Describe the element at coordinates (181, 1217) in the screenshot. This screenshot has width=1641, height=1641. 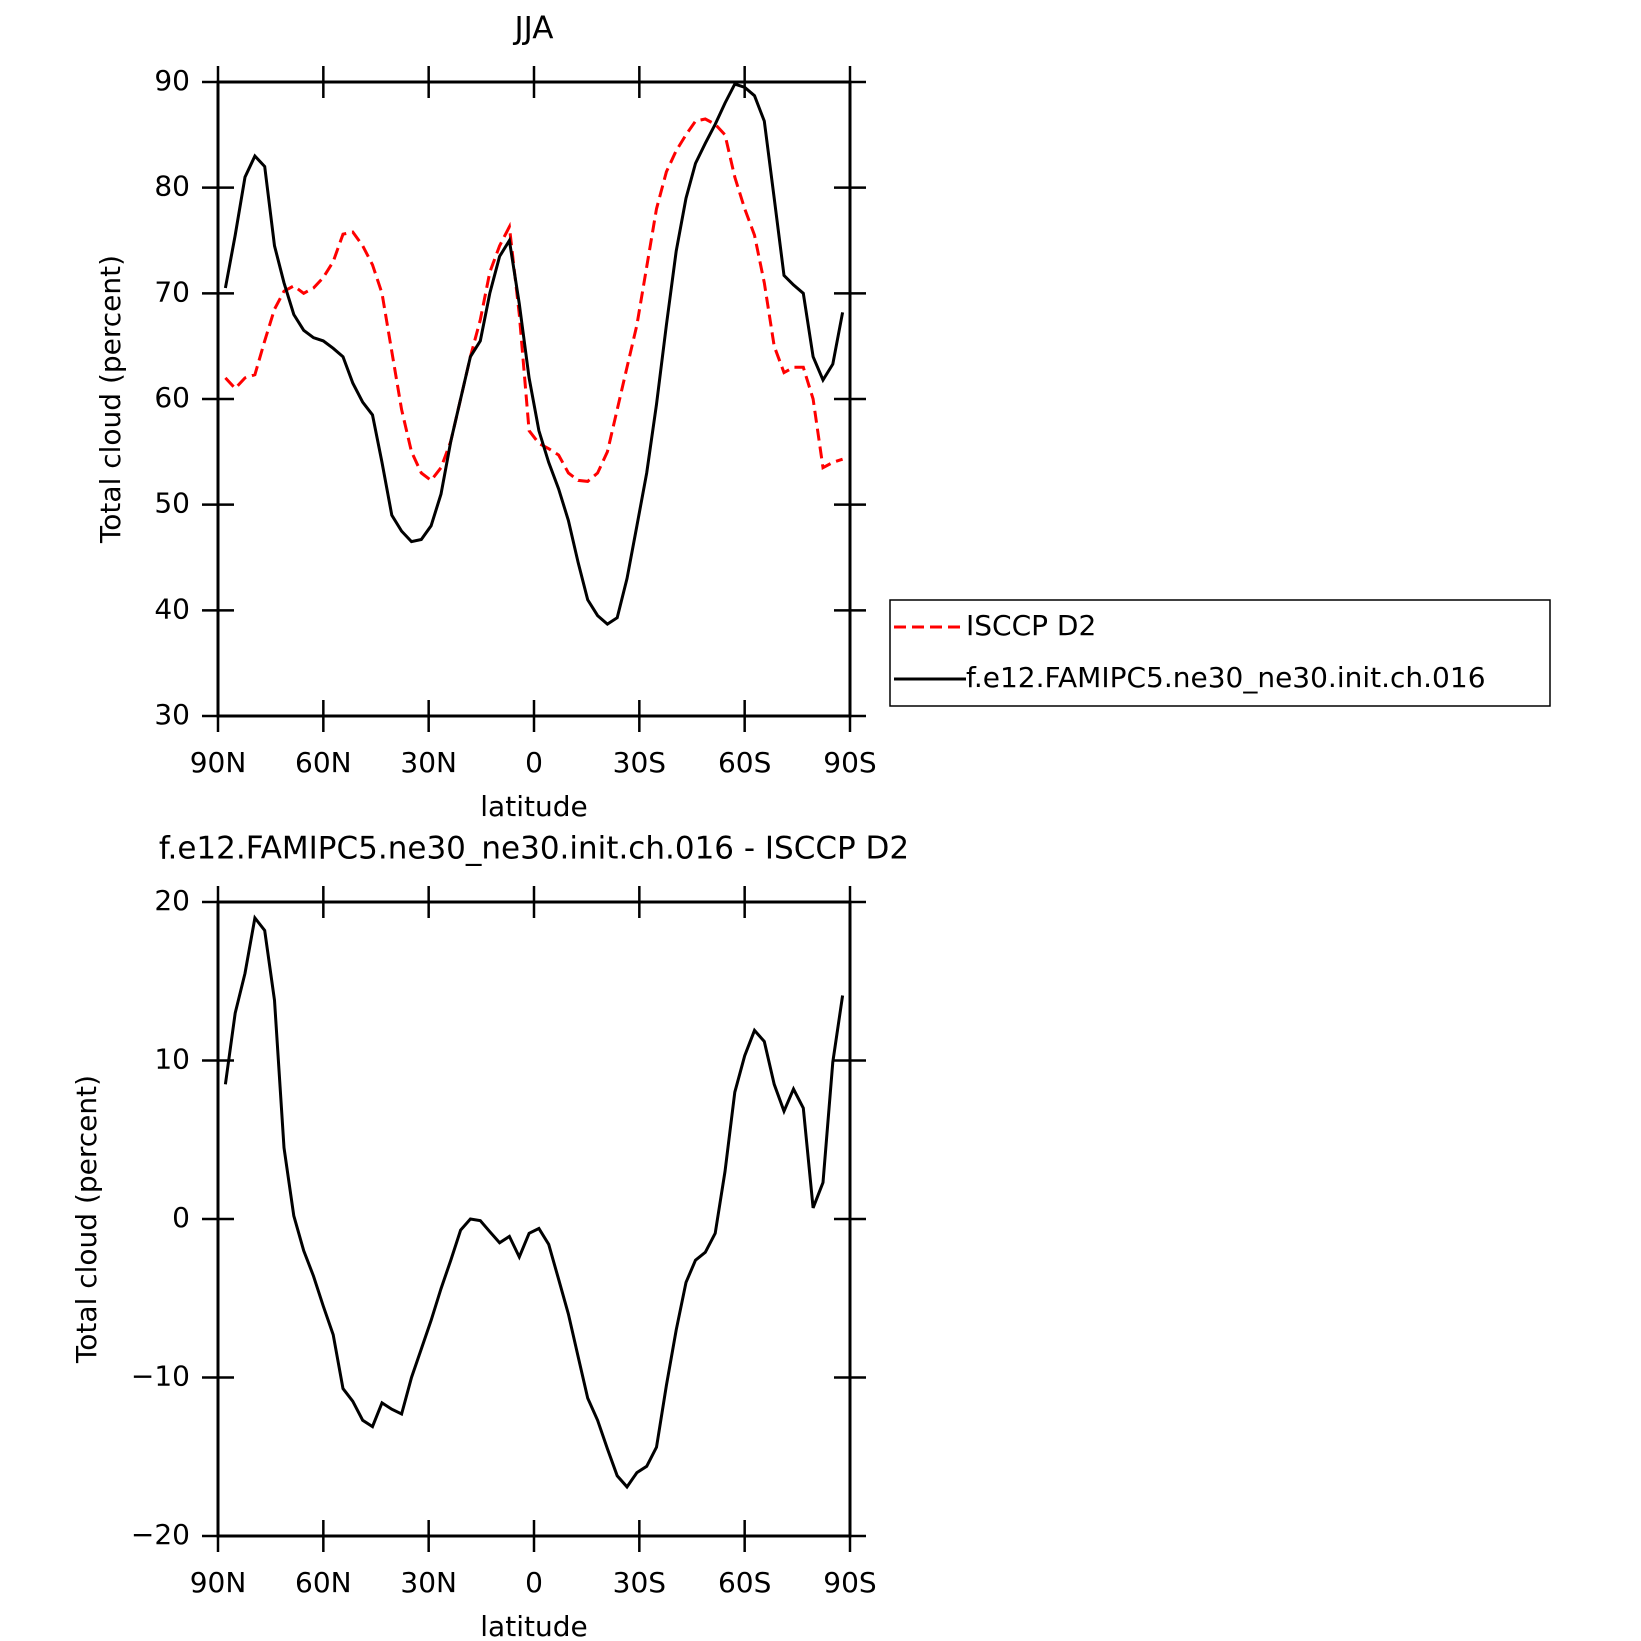
I see `y-tick-label: 0` at that location.